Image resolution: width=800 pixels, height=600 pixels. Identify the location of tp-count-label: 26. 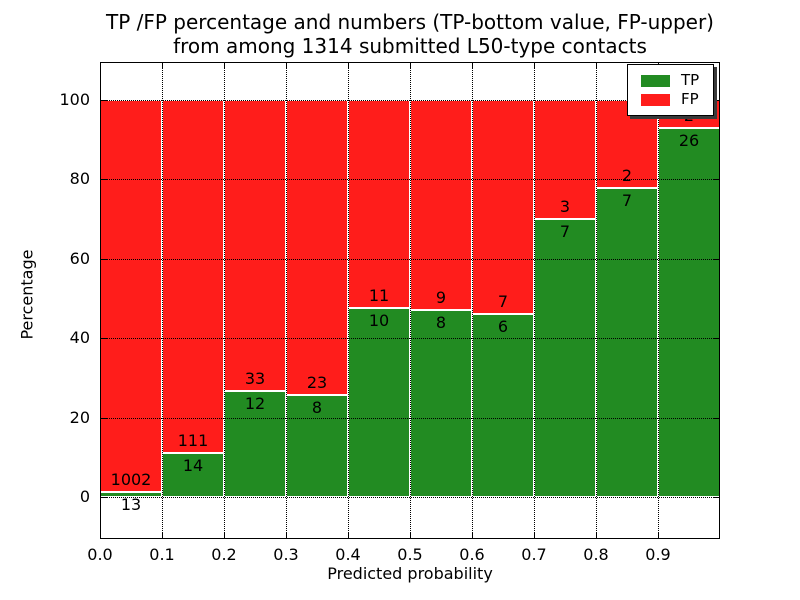
(689, 140).